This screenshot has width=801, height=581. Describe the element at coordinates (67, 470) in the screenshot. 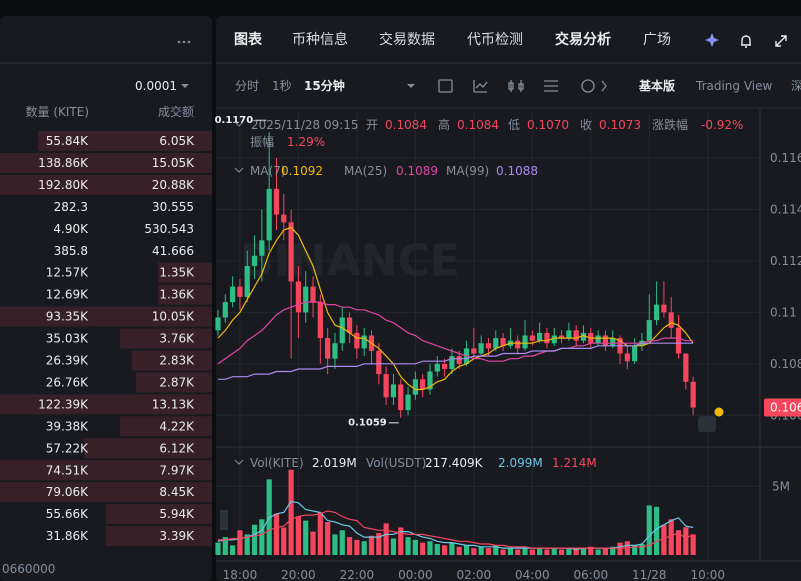

I see `order-quantity: 74.51K` at that location.